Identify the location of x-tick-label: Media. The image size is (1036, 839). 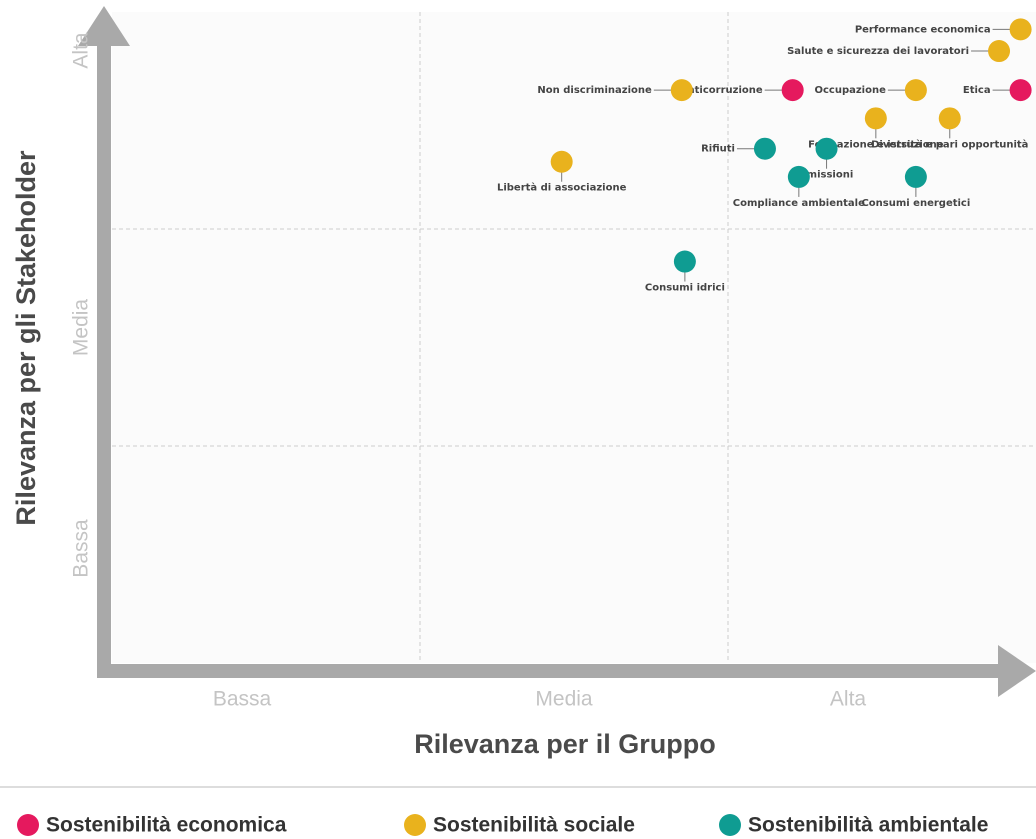
(564, 699).